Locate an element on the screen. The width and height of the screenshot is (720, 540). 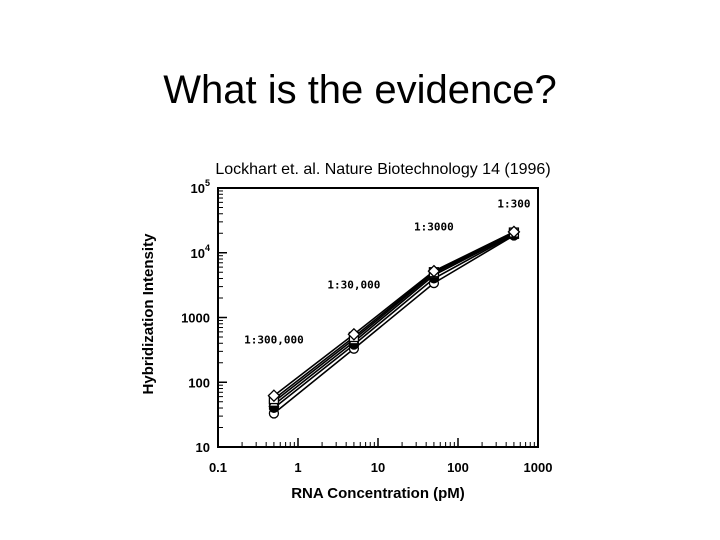
y-tick-label: 100 is located at coordinates (199, 382).